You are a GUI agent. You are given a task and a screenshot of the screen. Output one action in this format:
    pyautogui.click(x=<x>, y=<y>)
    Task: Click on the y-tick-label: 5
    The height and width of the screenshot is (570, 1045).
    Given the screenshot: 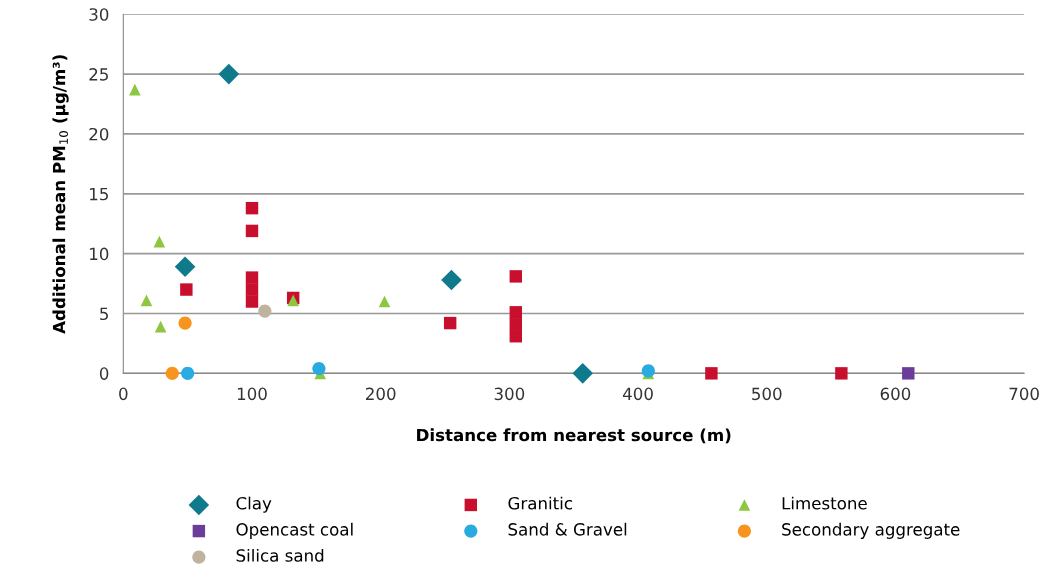 What is the action you would take?
    pyautogui.click(x=104, y=314)
    